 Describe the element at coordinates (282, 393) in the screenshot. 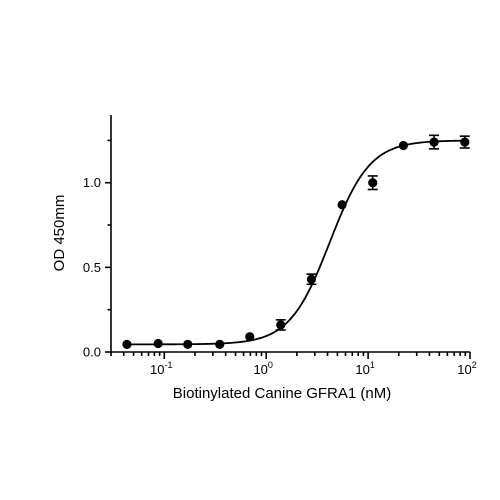

I see `x-axis-title: Biotinylated Canine GFRA1 (nM)` at that location.